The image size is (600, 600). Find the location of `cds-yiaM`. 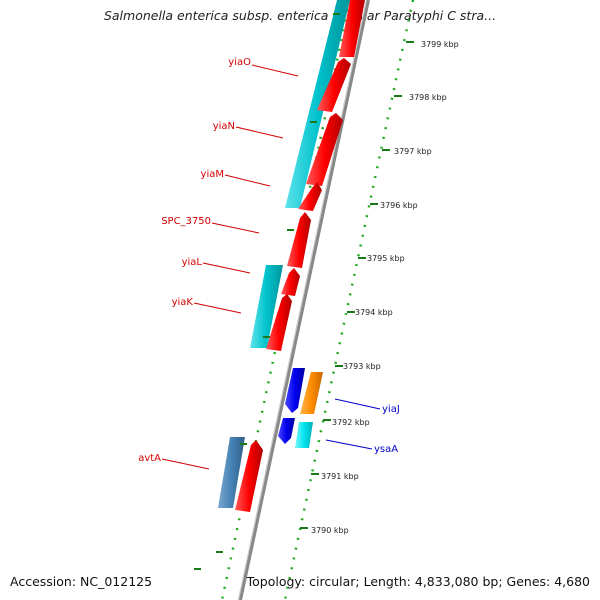

cds-yiaM is located at coordinates (310, 196).